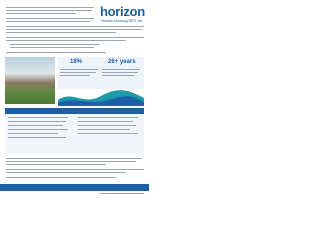 This screenshot has width=320, height=240. I want to click on table-header, so click(74, 111).